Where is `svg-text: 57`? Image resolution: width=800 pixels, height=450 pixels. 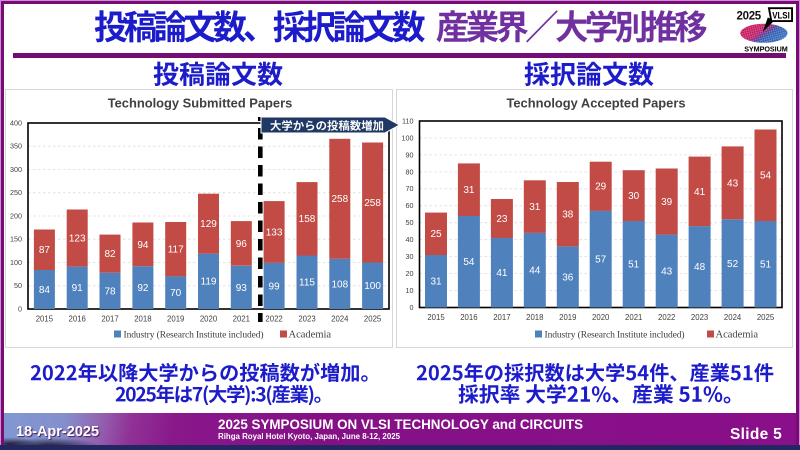
svg-text: 57 is located at coordinates (601, 260).